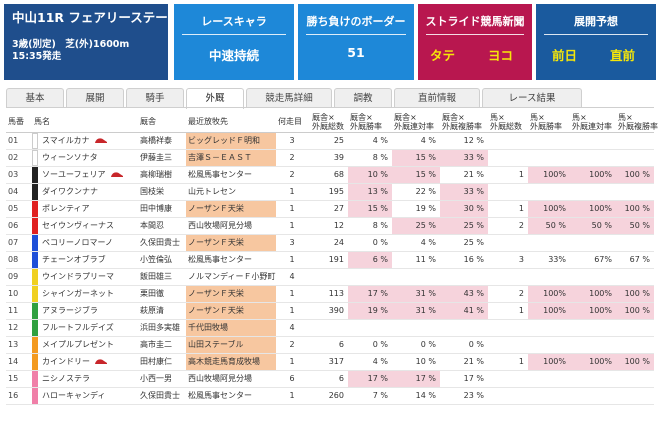 This screenshot has width=660, height=422. I want to click on horse-number: 08, so click(19, 260).